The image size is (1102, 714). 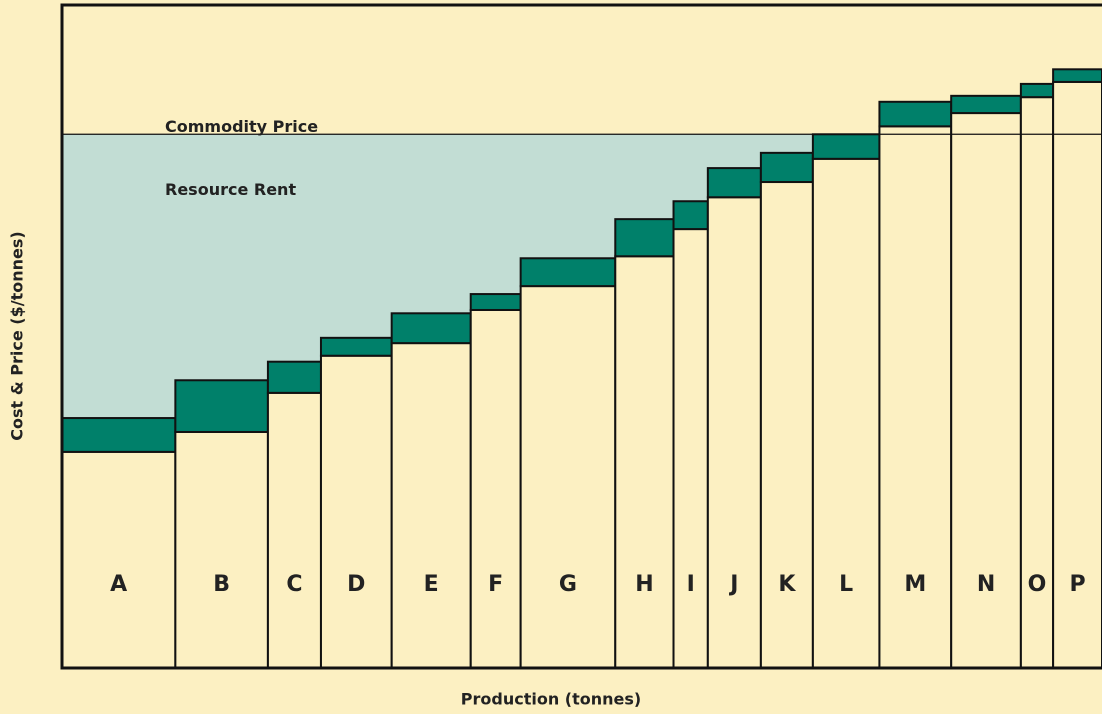 What do you see at coordinates (733, 584) in the screenshot?
I see `category-label: J` at bounding box center [733, 584].